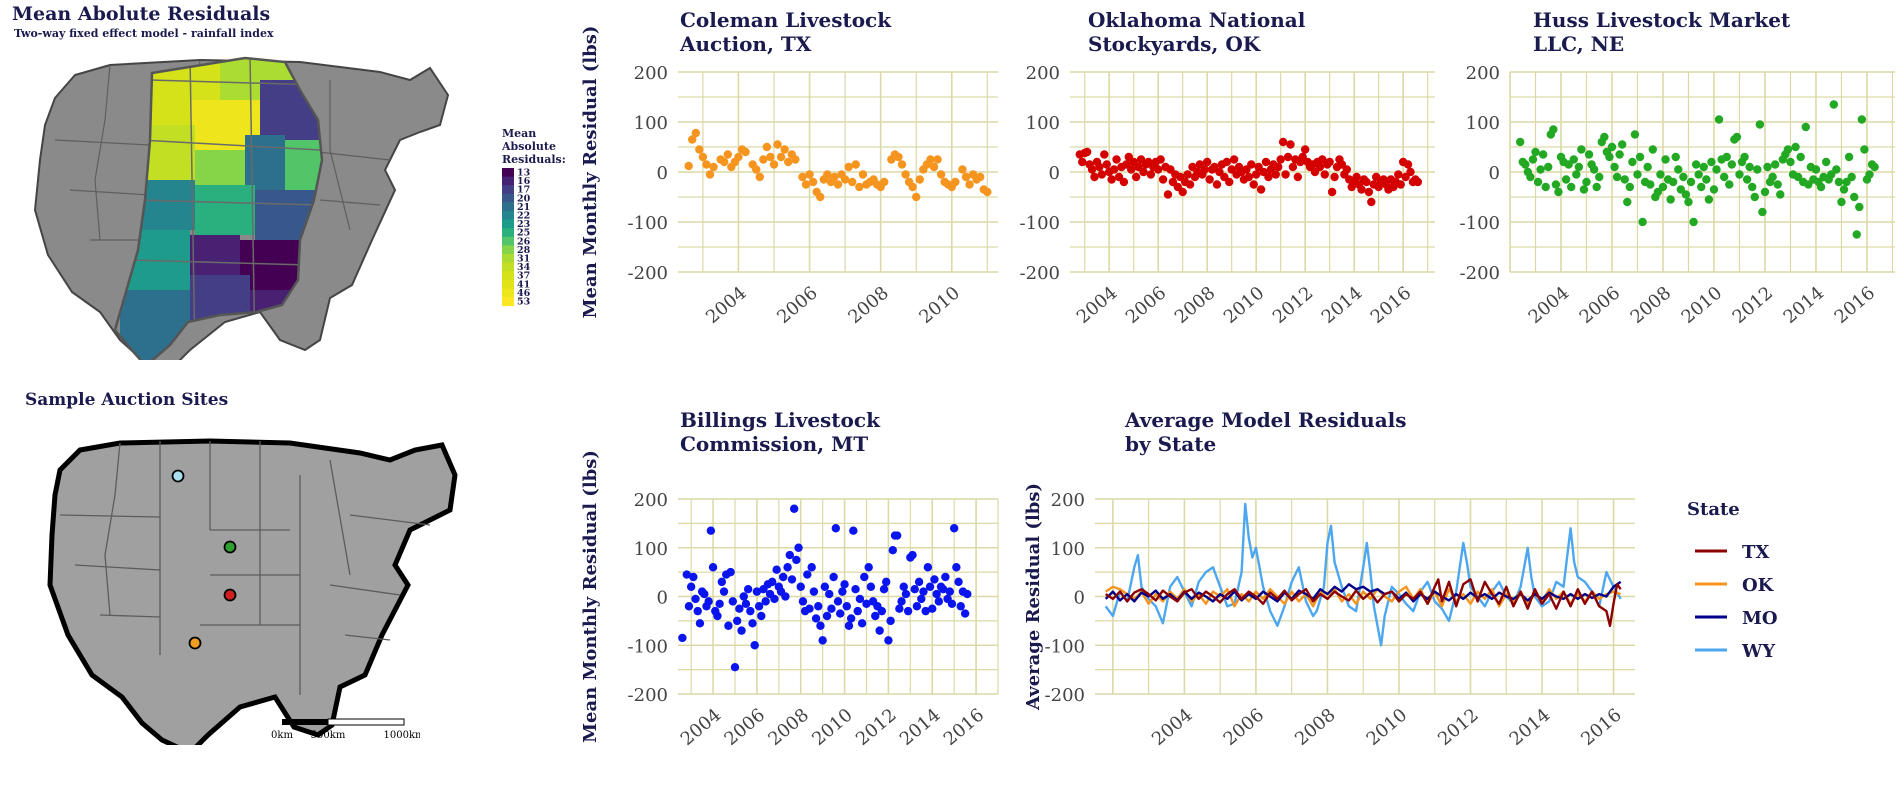 This screenshot has height=802, width=1902. Describe the element at coordinates (1391, 305) in the screenshot. I see `x-tick-label: 2016` at that location.